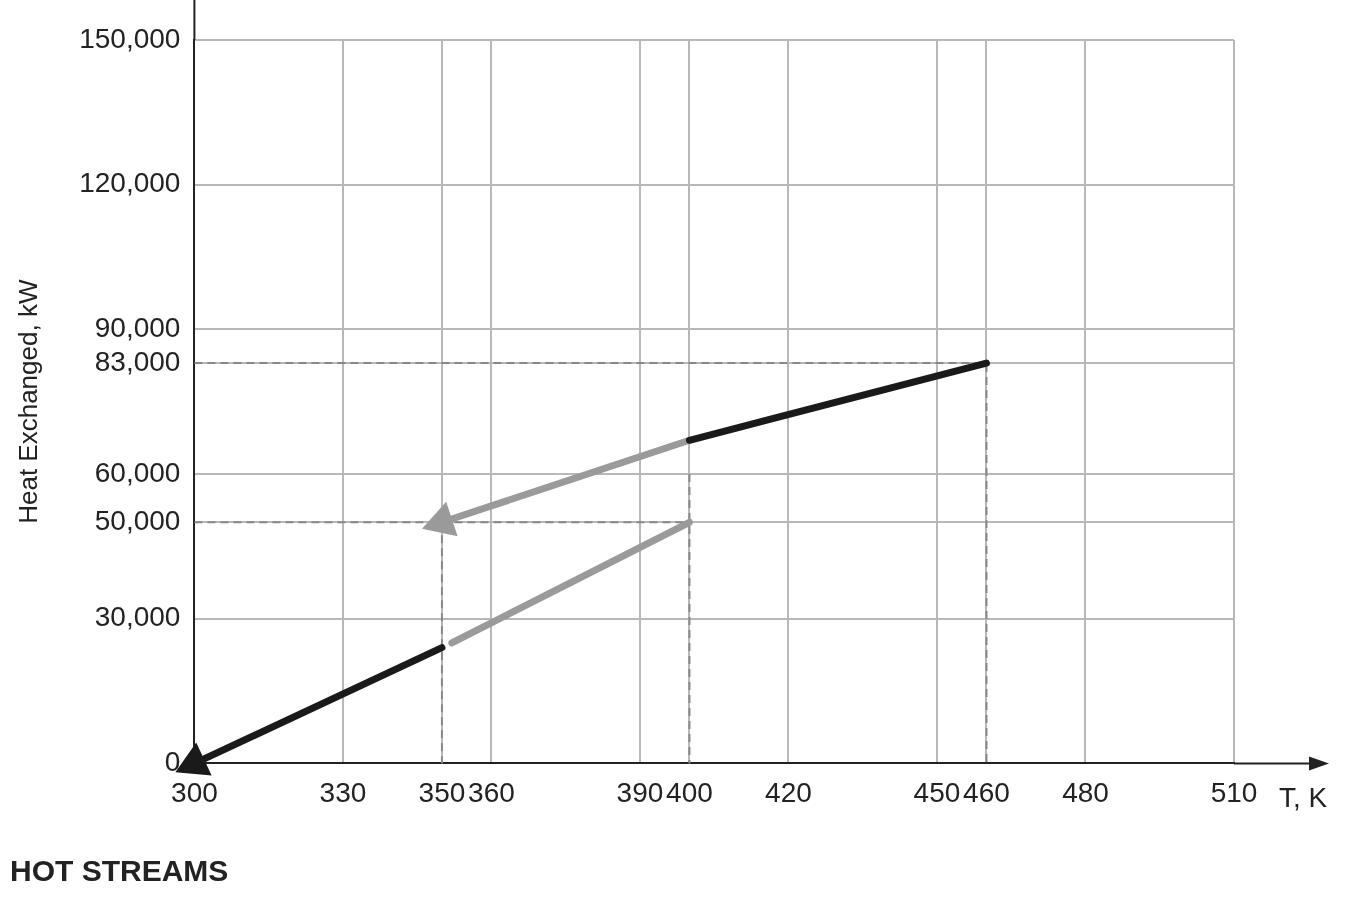  Describe the element at coordinates (137, 520) in the screenshot. I see `y-tick-label: 50,000` at that location.